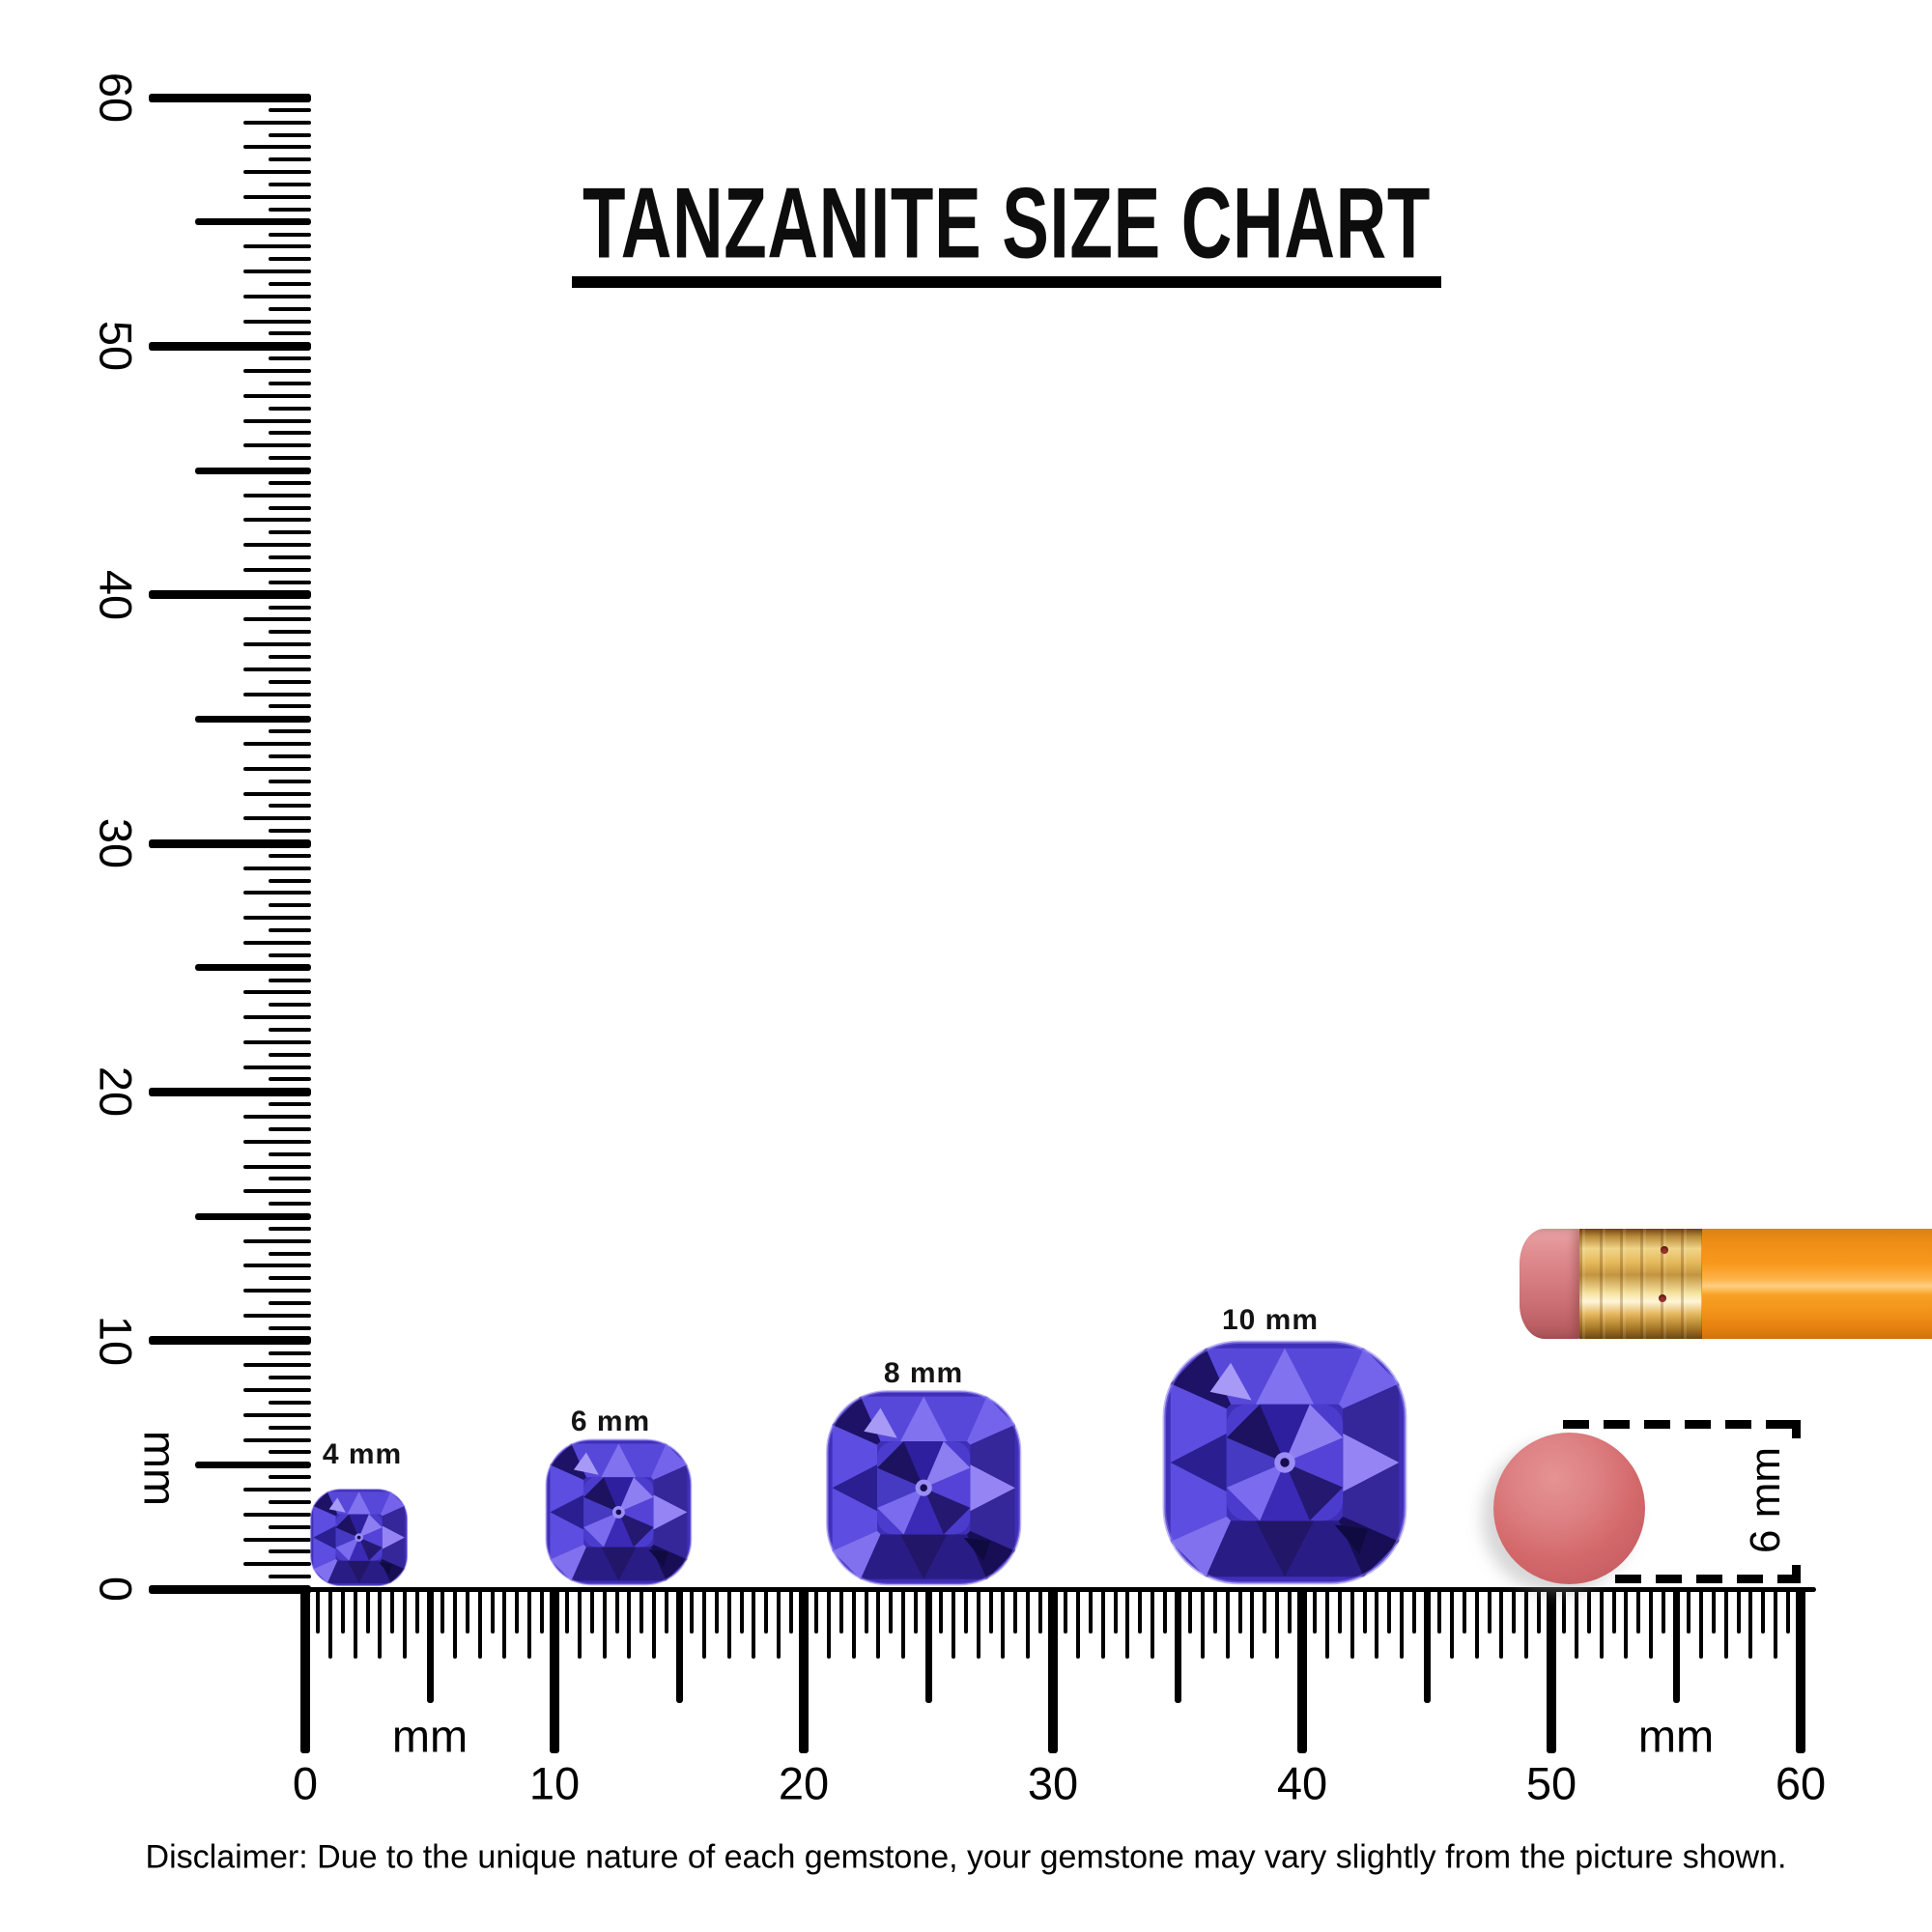 The width and height of the screenshot is (1932, 1932). I want to click on vertical-ruler-label: 40, so click(116, 594).